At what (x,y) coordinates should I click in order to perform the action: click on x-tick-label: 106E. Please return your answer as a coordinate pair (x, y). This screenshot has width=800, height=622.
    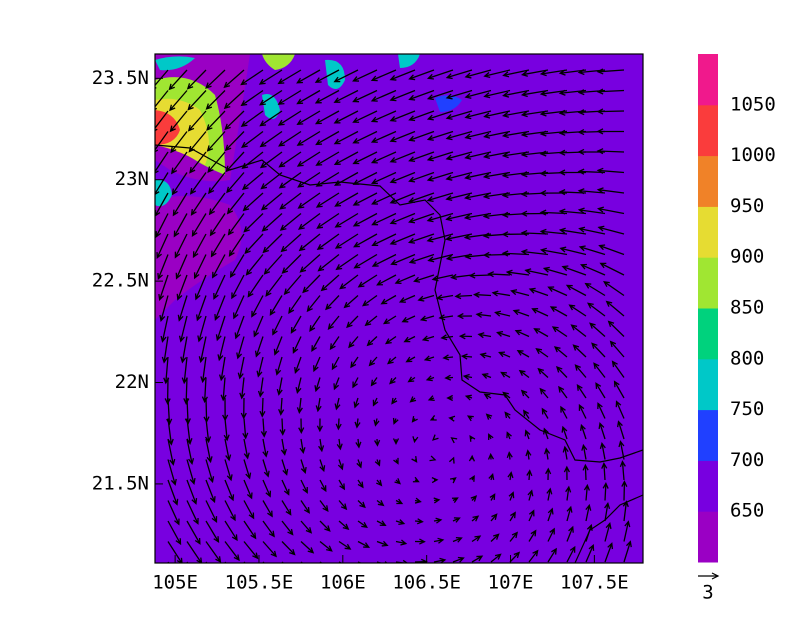
    Looking at the image, I should click on (343, 583).